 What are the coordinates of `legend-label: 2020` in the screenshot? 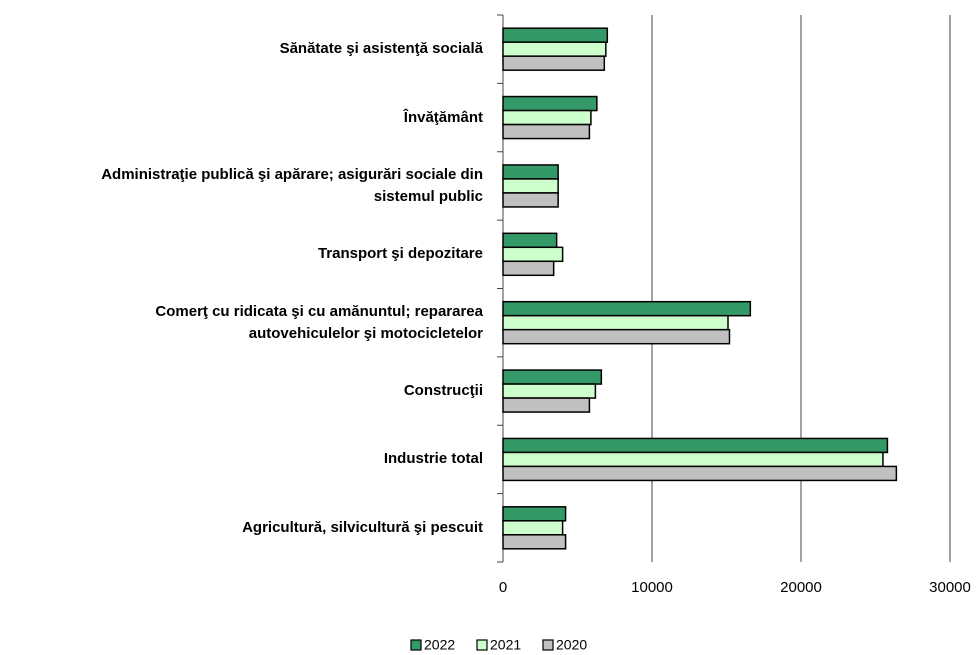 It's located at (571, 645).